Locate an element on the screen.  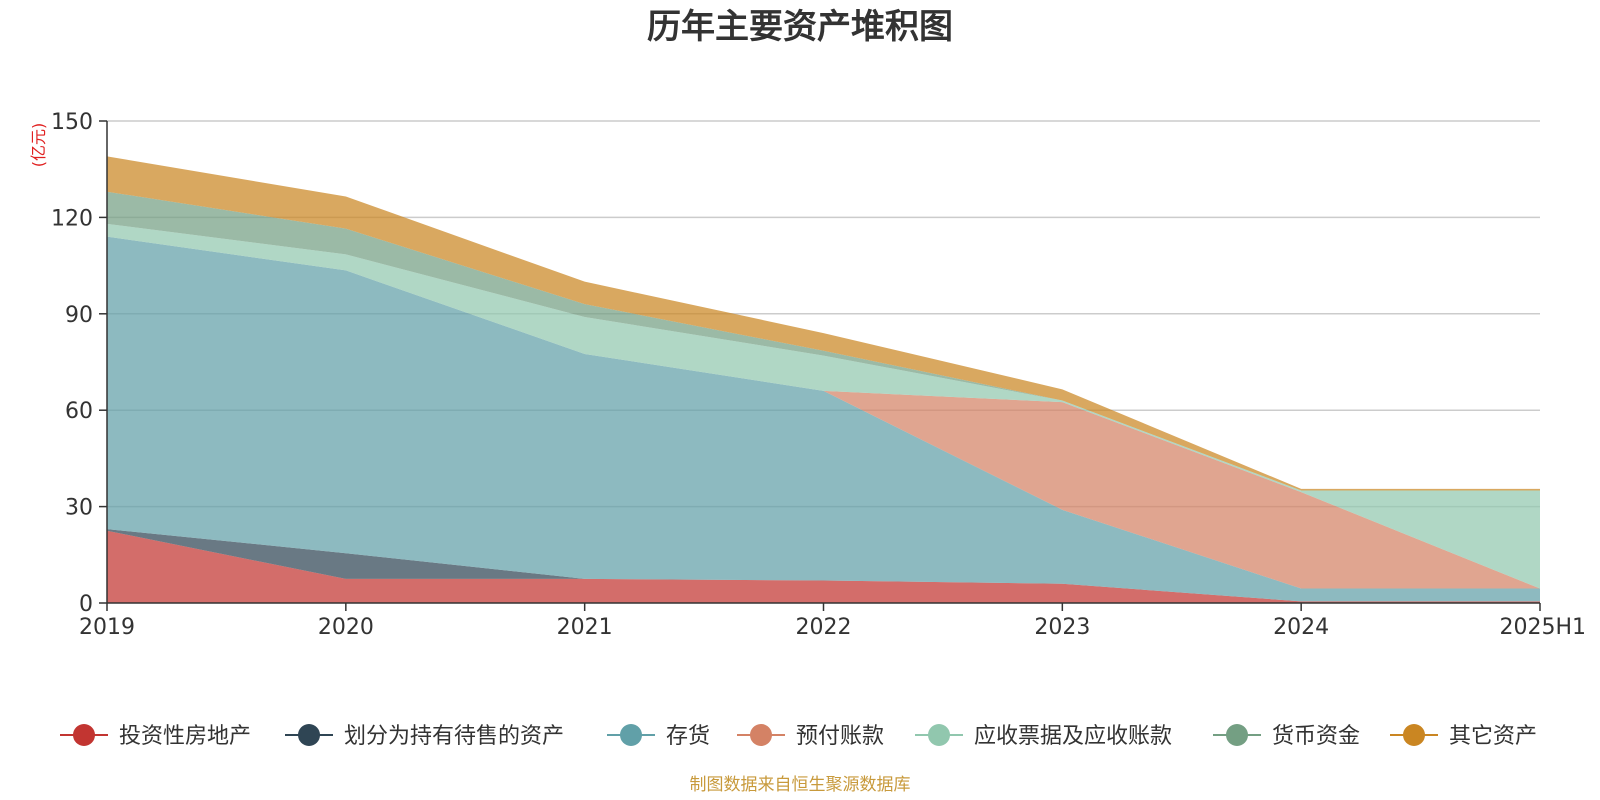
y-axis-unit: (亿元) is located at coordinates (38, 145).